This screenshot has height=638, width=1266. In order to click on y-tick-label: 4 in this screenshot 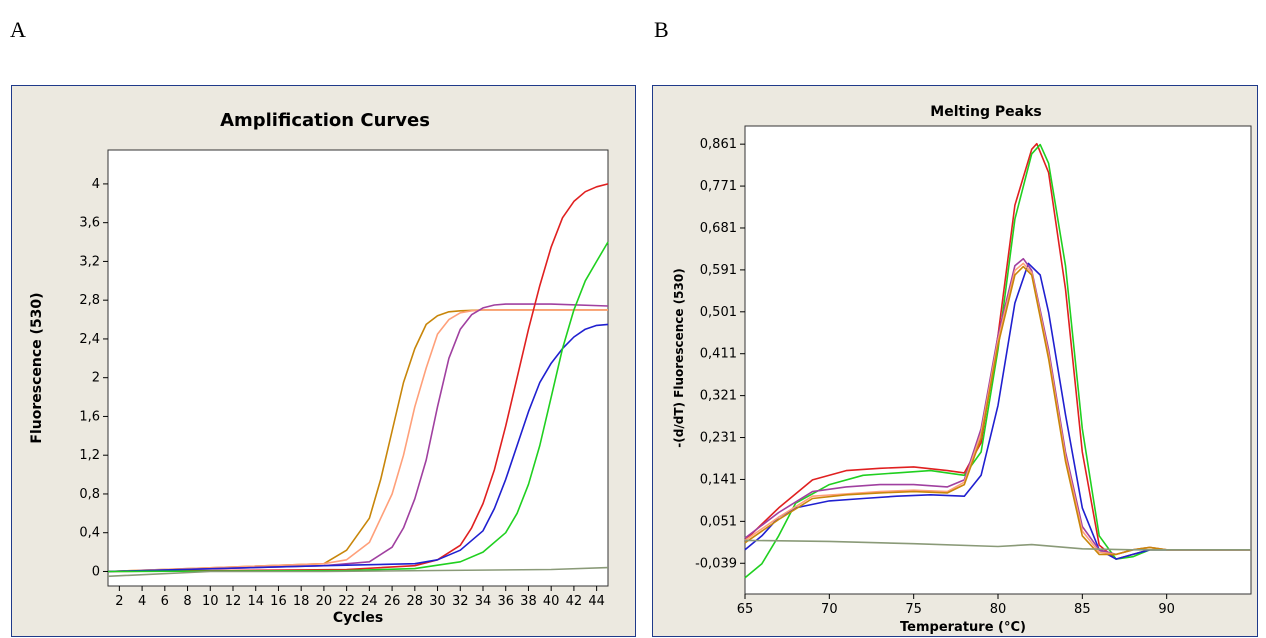, I will do `click(96, 184)`.